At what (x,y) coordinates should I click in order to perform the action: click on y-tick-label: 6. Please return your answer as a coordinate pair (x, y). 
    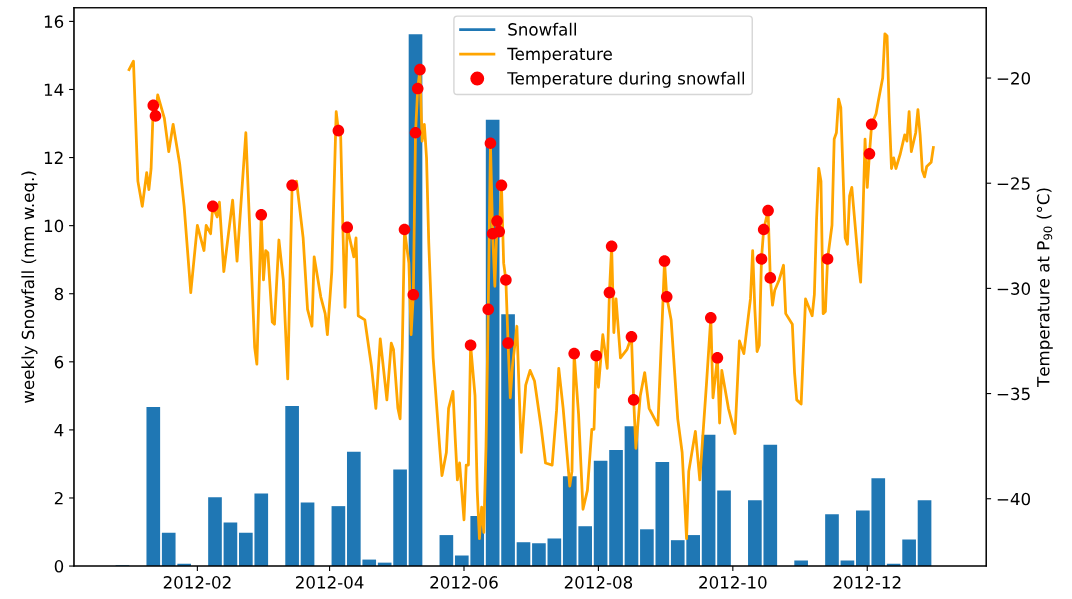
    Looking at the image, I should click on (59, 362).